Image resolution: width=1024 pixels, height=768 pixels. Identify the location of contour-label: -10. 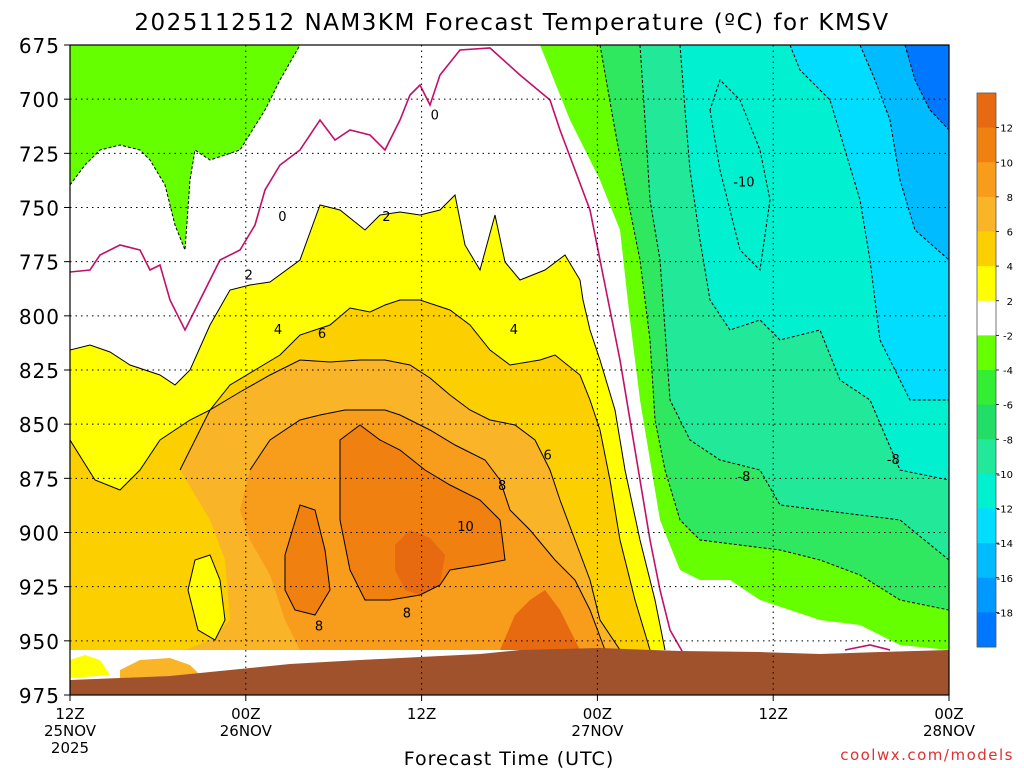
(743, 183).